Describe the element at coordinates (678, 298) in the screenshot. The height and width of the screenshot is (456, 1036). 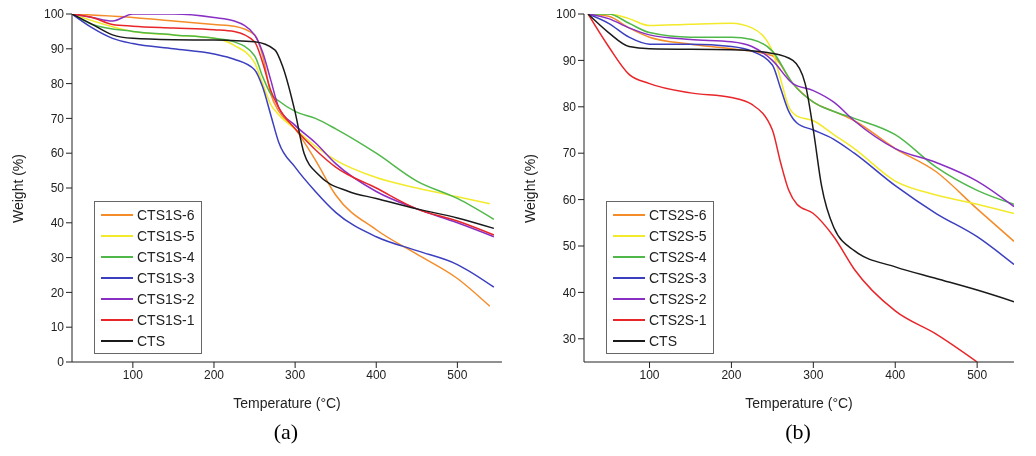
I see `legend-label: CTS2S-2` at that location.